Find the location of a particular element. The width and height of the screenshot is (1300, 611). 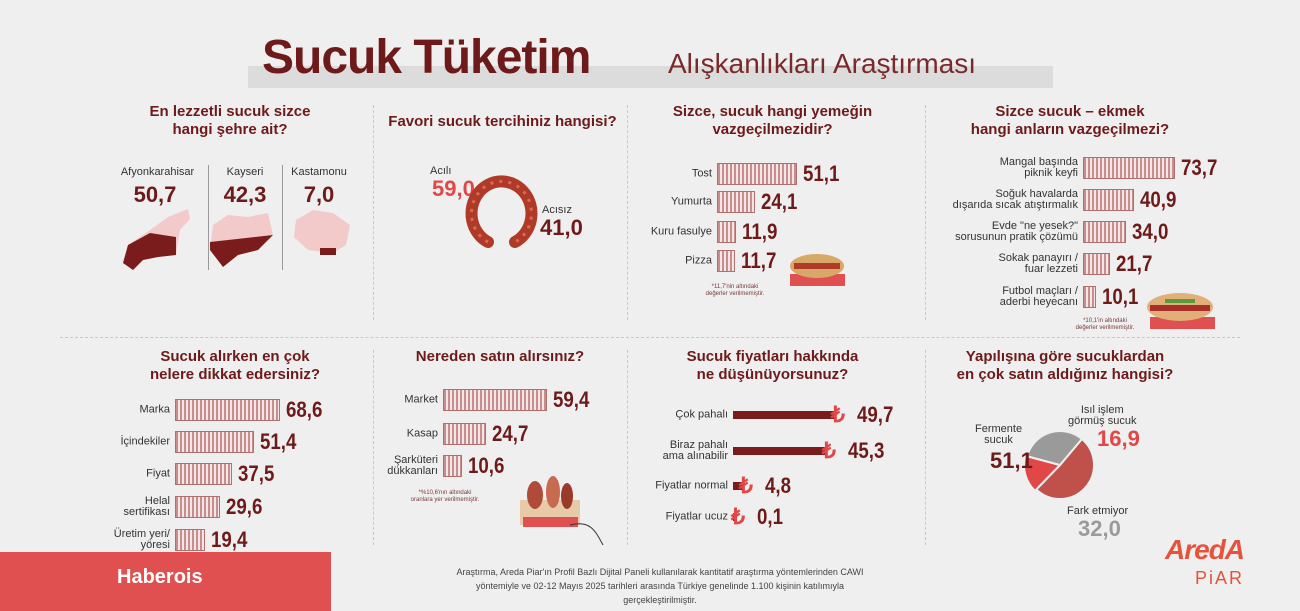

bar-value: 51,4 is located at coordinates (278, 441).